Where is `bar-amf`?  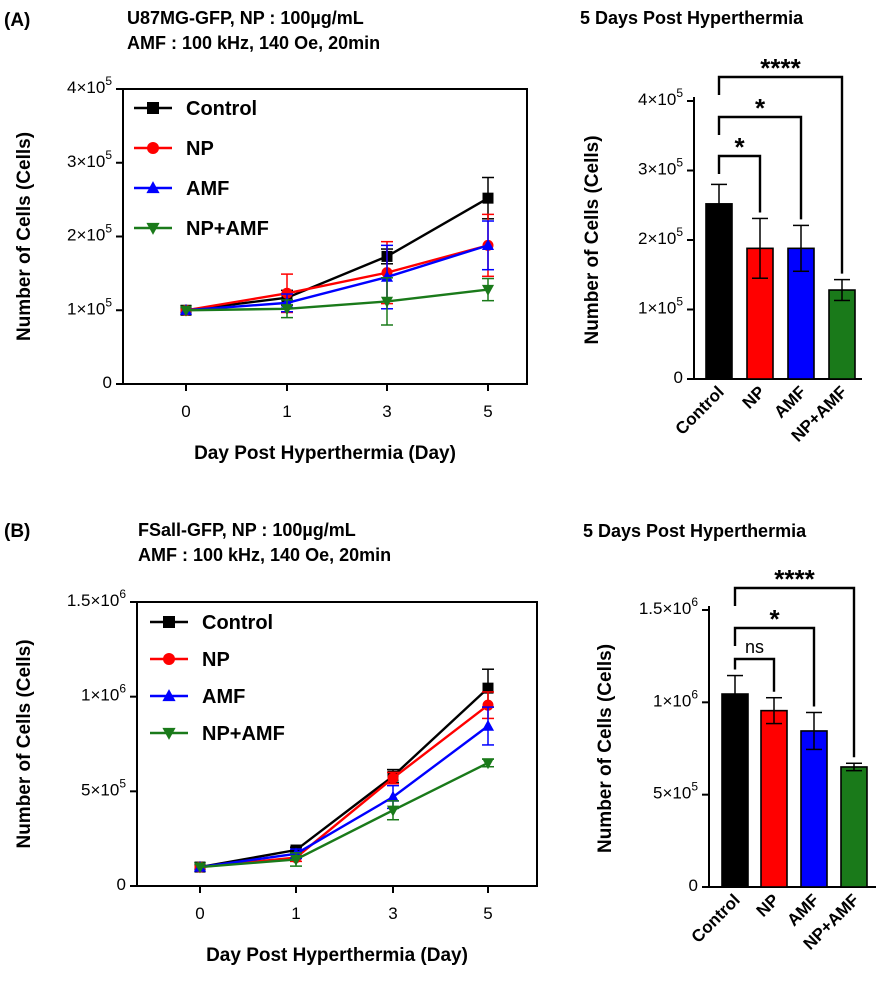 bar-amf is located at coordinates (814, 809).